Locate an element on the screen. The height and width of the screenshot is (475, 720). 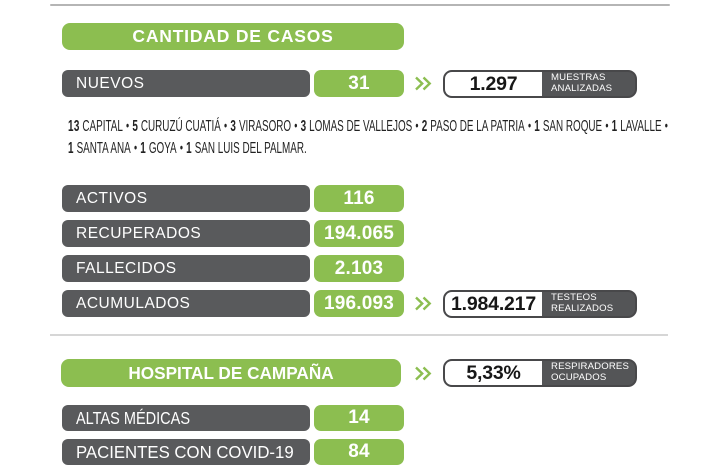
activos-value: 116 is located at coordinates (359, 198).